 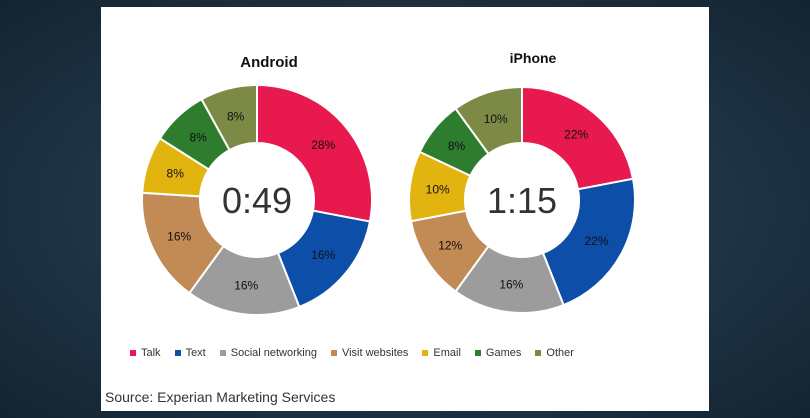 I want to click on iphone-slice-other, so click(x=488, y=120).